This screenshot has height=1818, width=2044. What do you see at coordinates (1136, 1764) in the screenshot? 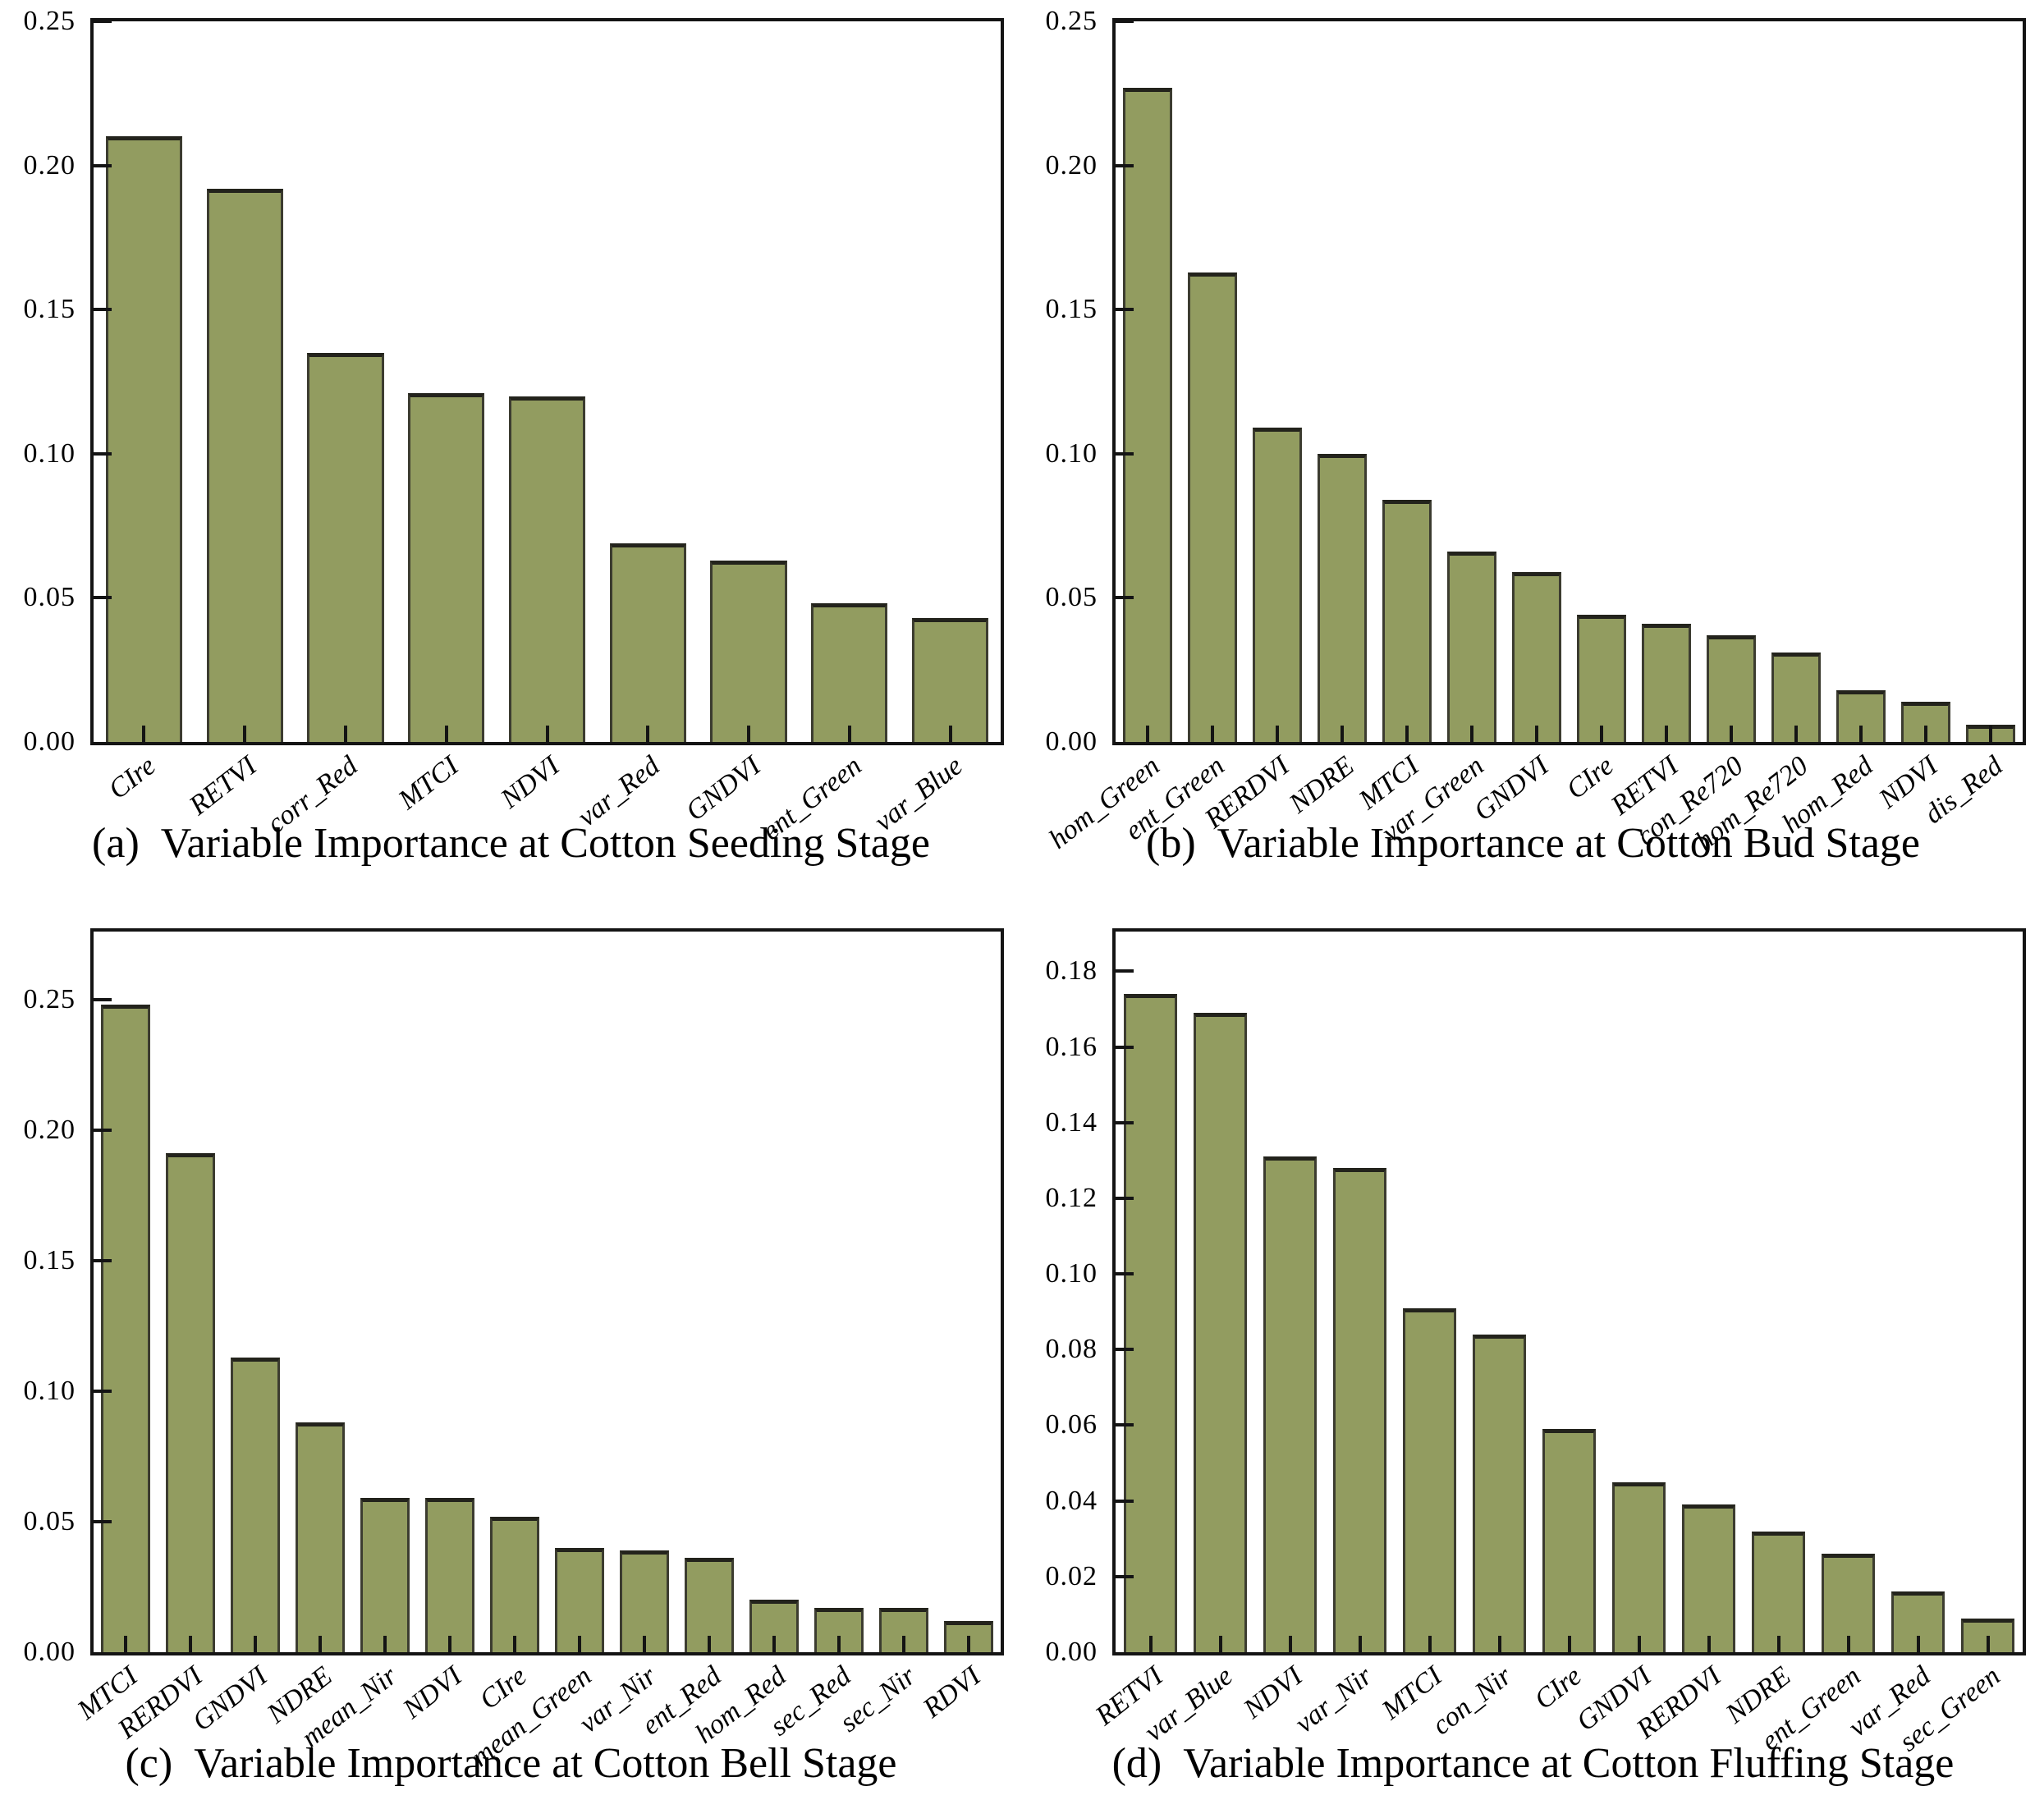
I see `caption-index: (d)` at bounding box center [1136, 1764].